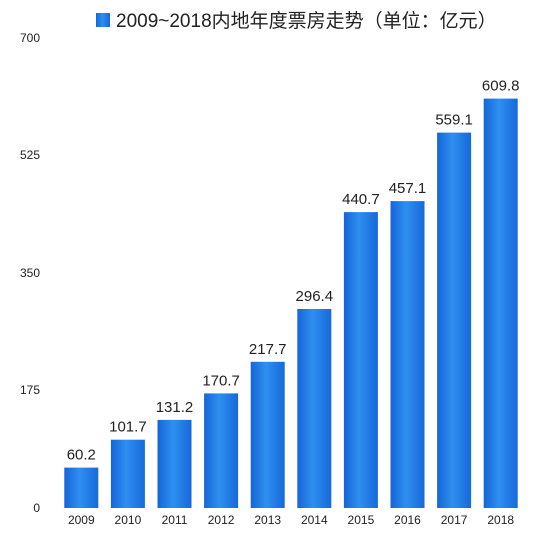 This screenshot has width=538, height=533. Describe the element at coordinates (221, 380) in the screenshot. I see `bar-value-label: 170.7` at that location.